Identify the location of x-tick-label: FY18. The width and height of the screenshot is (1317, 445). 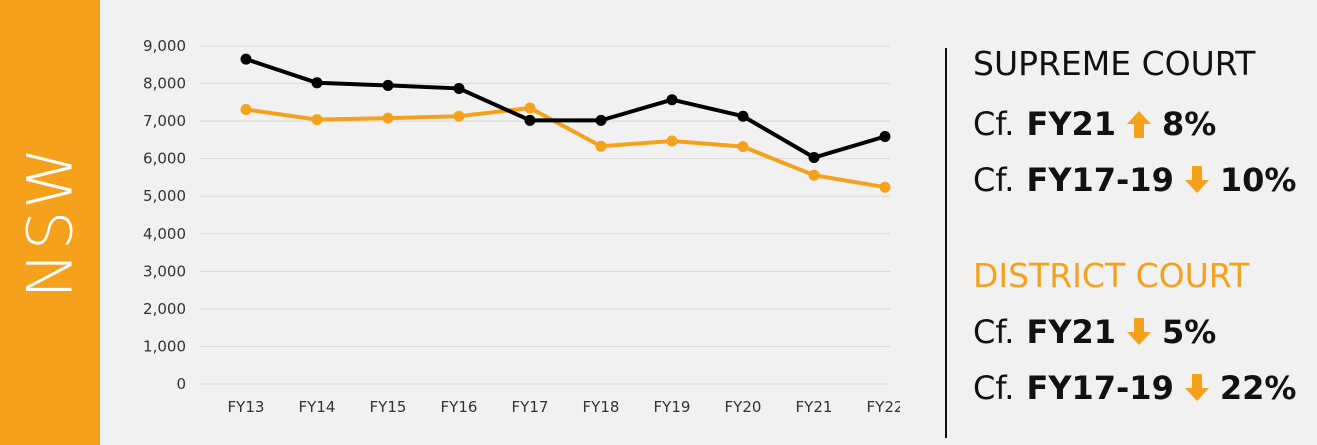
(601, 407).